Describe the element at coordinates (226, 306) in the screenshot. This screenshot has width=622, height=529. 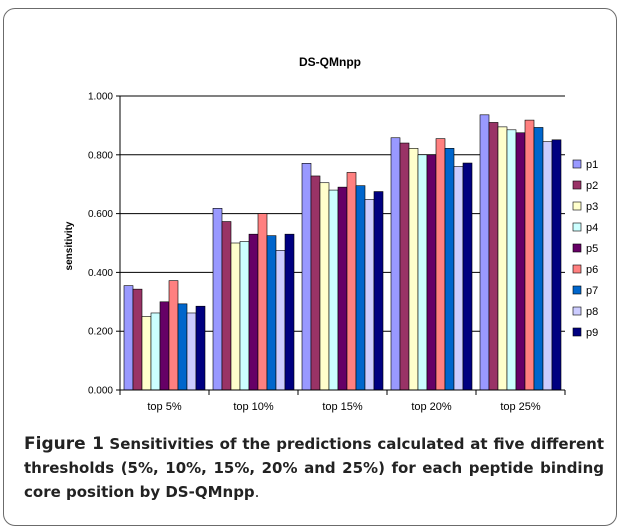
I see `bar-p2-top-10-` at that location.